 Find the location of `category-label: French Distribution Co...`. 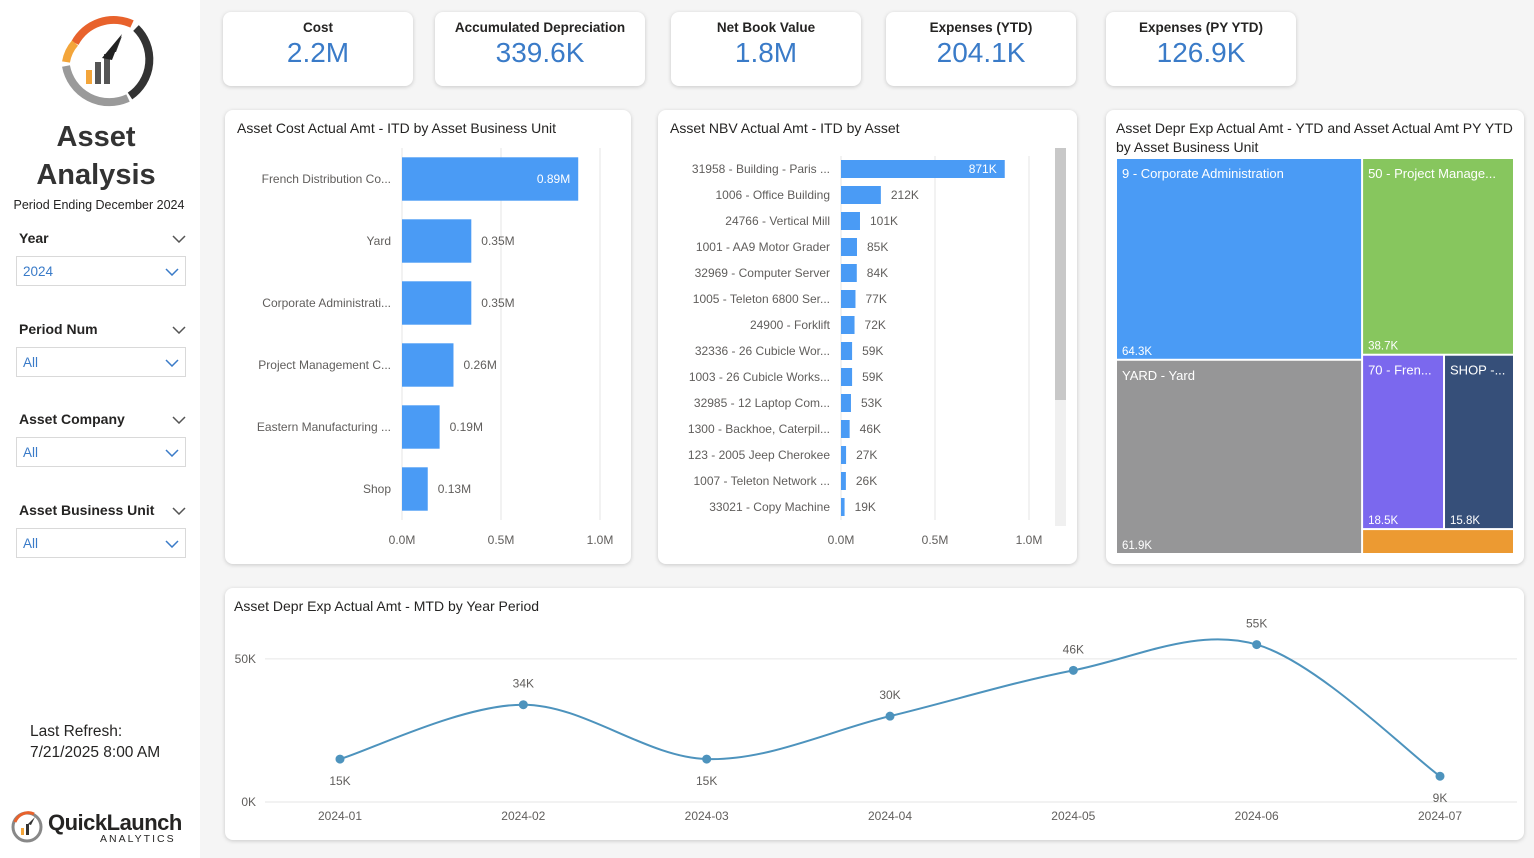

category-label: French Distribution Co... is located at coordinates (326, 179).